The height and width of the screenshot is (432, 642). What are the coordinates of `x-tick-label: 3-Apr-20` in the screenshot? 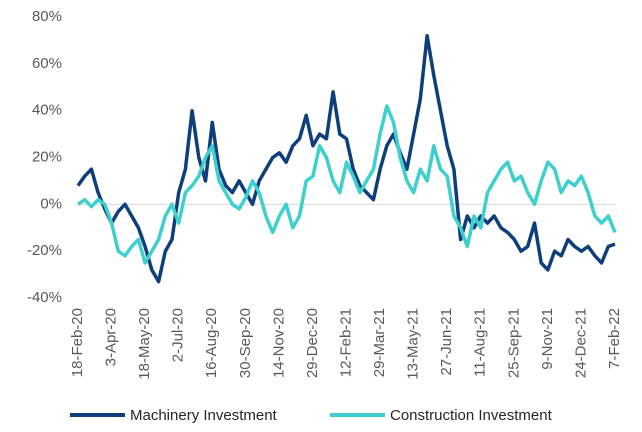 It's located at (111, 337).